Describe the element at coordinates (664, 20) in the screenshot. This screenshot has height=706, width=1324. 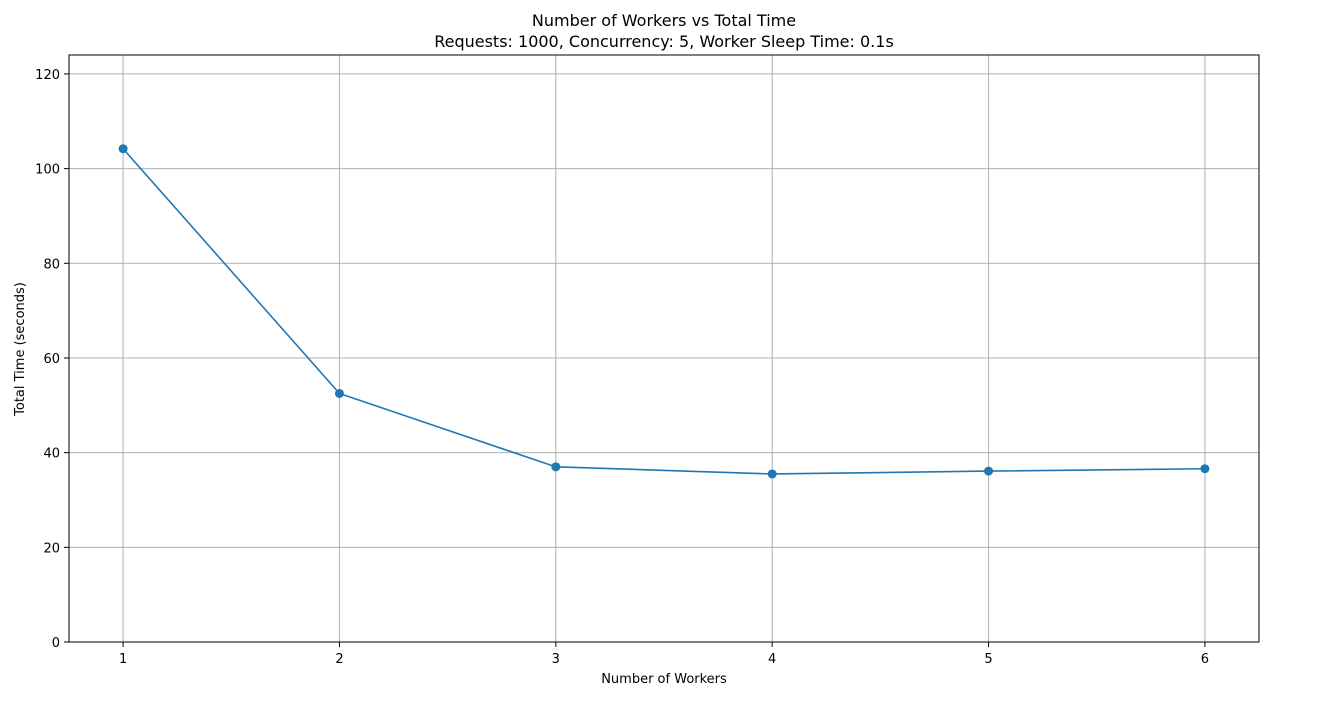
I see `chart-title: Number of Workers vs Total Time` at that location.